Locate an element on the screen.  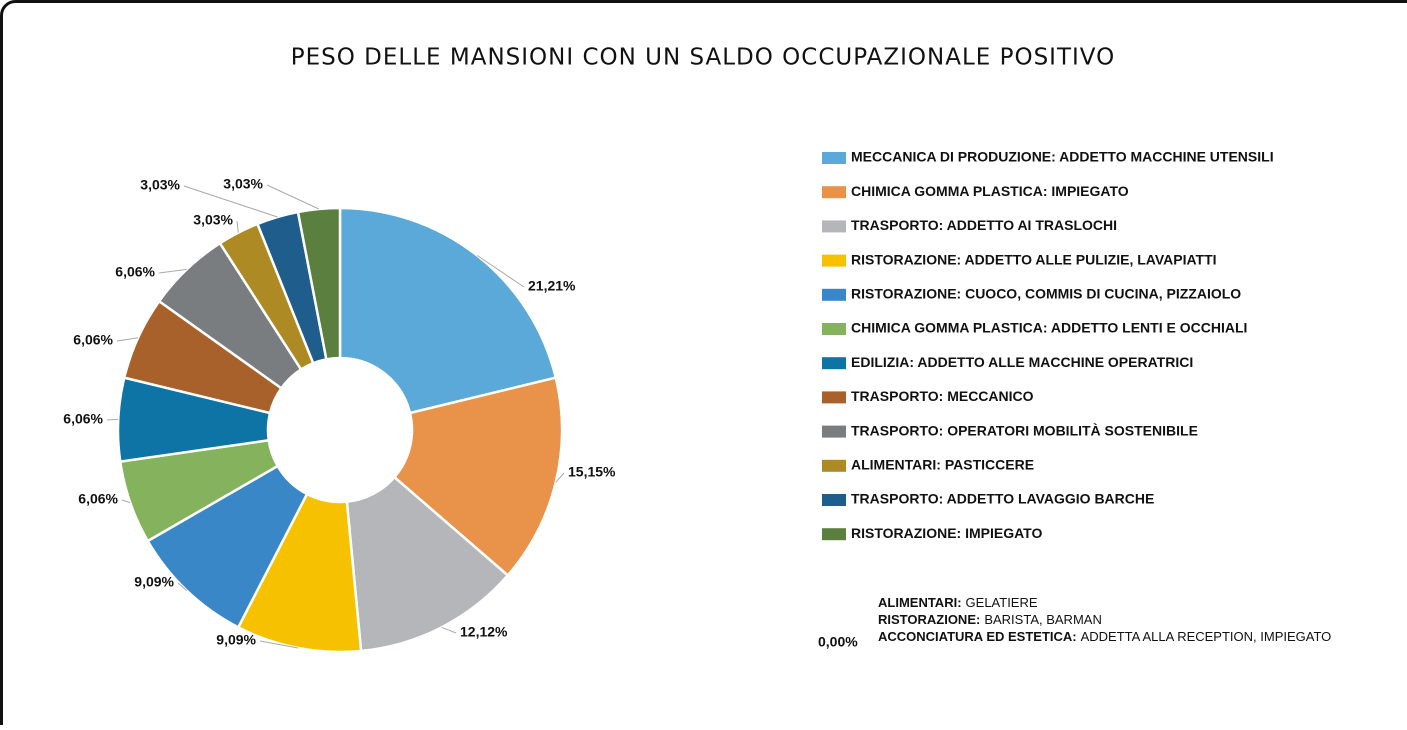
annotation-item: ALIMENTARI: GELATIERE is located at coordinates (958, 602).